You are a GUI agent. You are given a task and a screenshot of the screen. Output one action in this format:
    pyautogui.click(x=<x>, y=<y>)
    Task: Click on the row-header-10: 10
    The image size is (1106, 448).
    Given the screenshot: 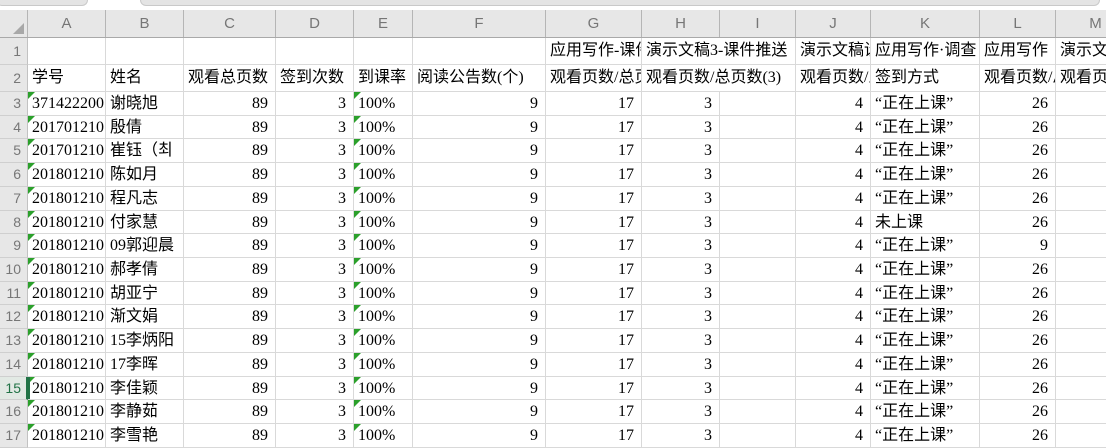 What is the action you would take?
    pyautogui.click(x=14, y=270)
    